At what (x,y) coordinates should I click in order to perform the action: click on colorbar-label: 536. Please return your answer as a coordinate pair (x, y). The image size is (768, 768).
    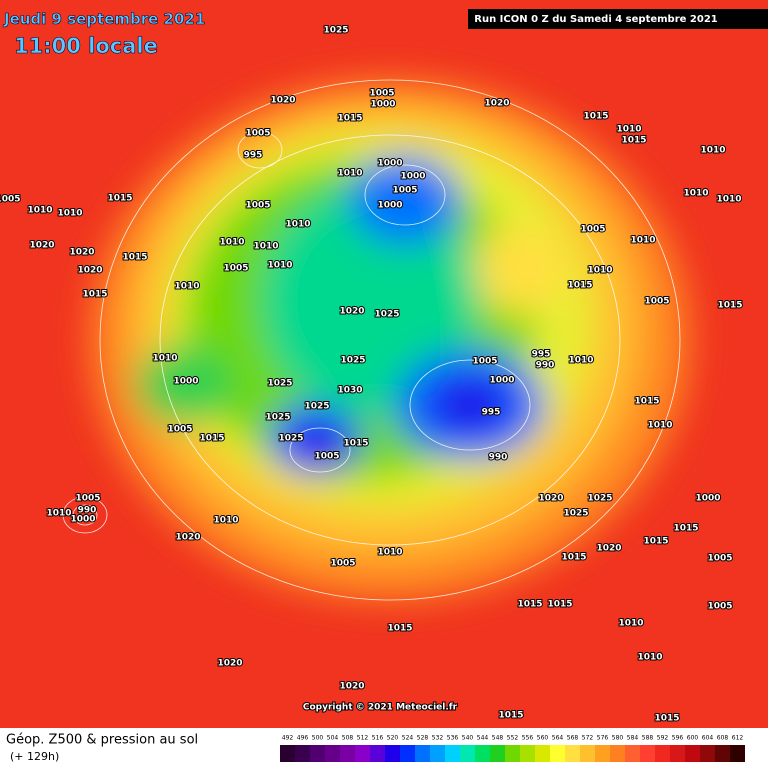
    Looking at the image, I should click on (453, 738).